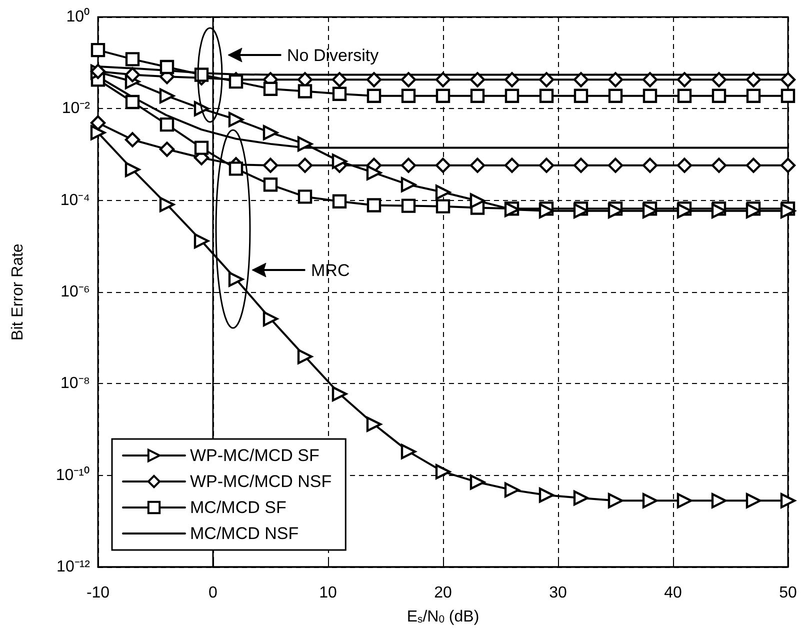 The image size is (802, 630). Describe the element at coordinates (443, 617) in the screenshot. I see `x-axis-title: Es/N0 (dB)` at that location.